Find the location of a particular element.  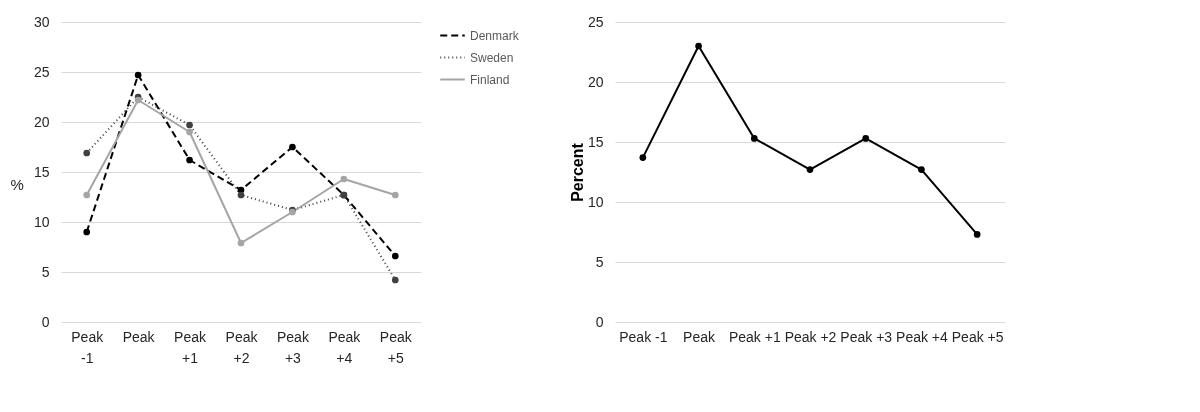

legend-label: Finland is located at coordinates (490, 79).